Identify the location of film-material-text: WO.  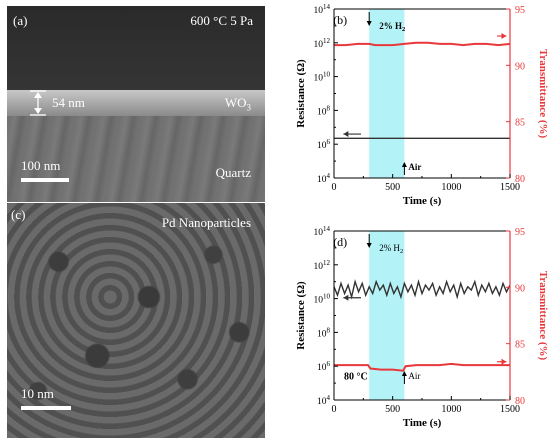
(235, 102).